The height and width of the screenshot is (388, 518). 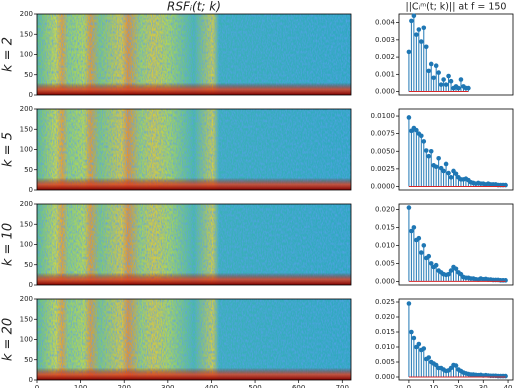 What do you see at coordinates (80, 386) in the screenshot?
I see `x-tick-label: 100` at bounding box center [80, 386].